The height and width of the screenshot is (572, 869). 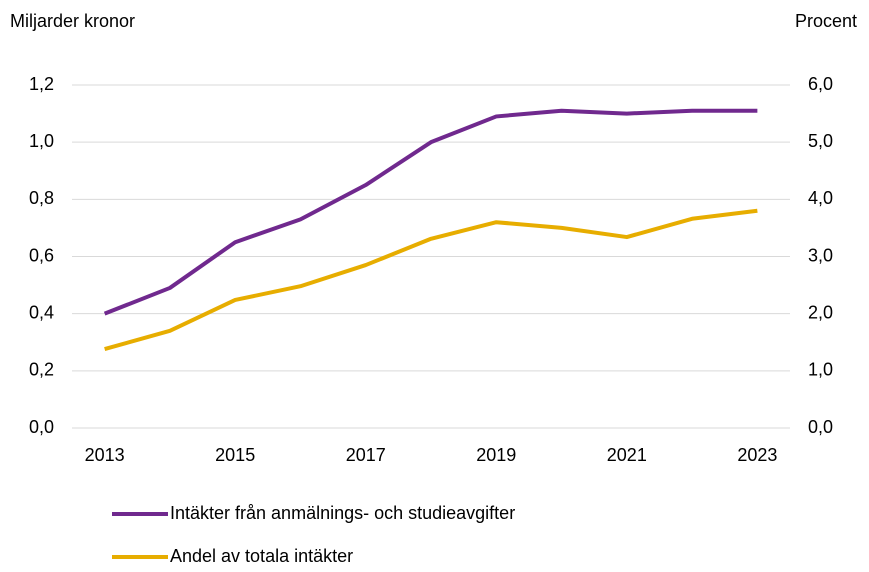 What do you see at coordinates (41, 255) in the screenshot?
I see `y-tick-label: 0,6` at bounding box center [41, 255].